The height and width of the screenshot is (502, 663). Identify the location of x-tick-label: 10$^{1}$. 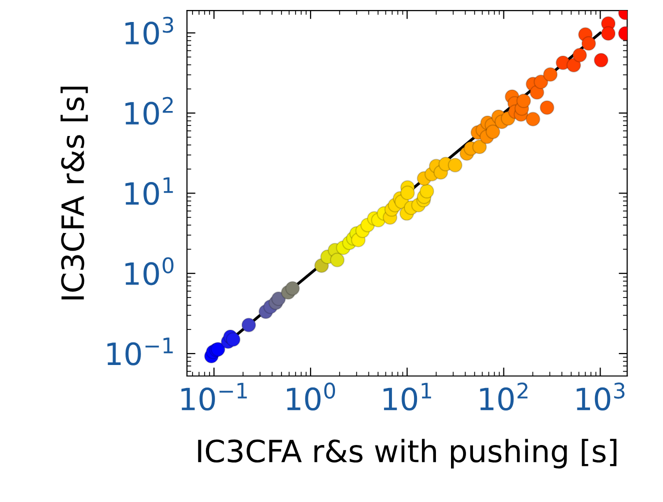
(408, 396).